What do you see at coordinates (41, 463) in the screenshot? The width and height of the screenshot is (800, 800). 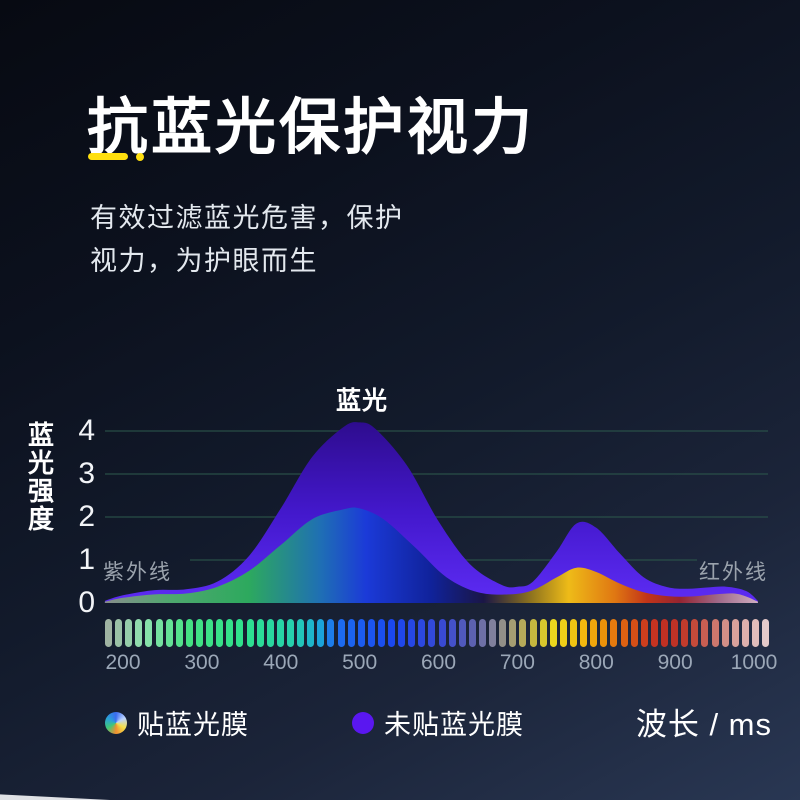 I see `y-axis-label-char: 光` at bounding box center [41, 463].